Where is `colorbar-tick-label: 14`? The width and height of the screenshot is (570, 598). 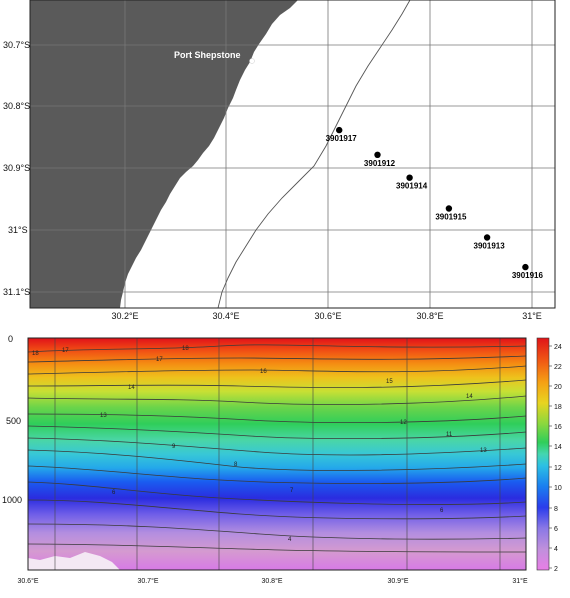
colorbar-tick-label: 14 is located at coordinates (558, 447).